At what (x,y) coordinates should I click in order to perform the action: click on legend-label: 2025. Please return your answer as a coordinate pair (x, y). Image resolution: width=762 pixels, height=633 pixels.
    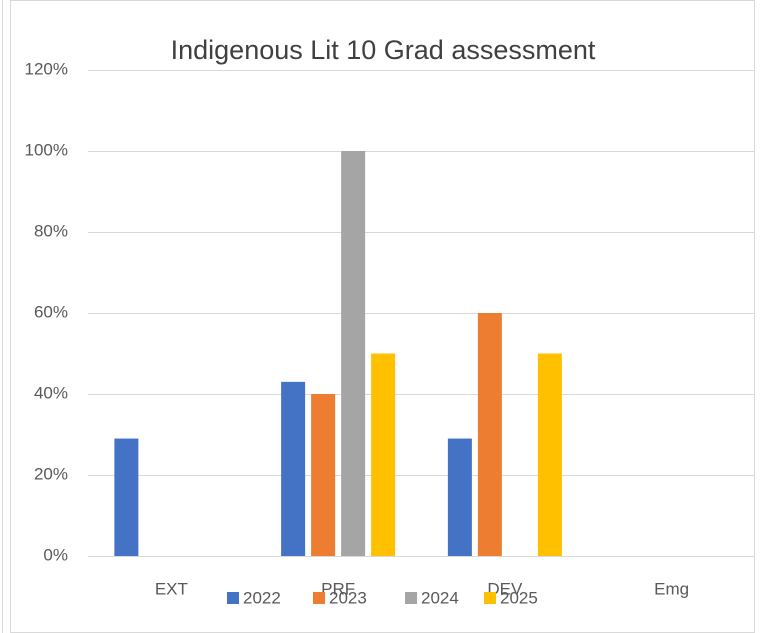
    Looking at the image, I should click on (519, 597).